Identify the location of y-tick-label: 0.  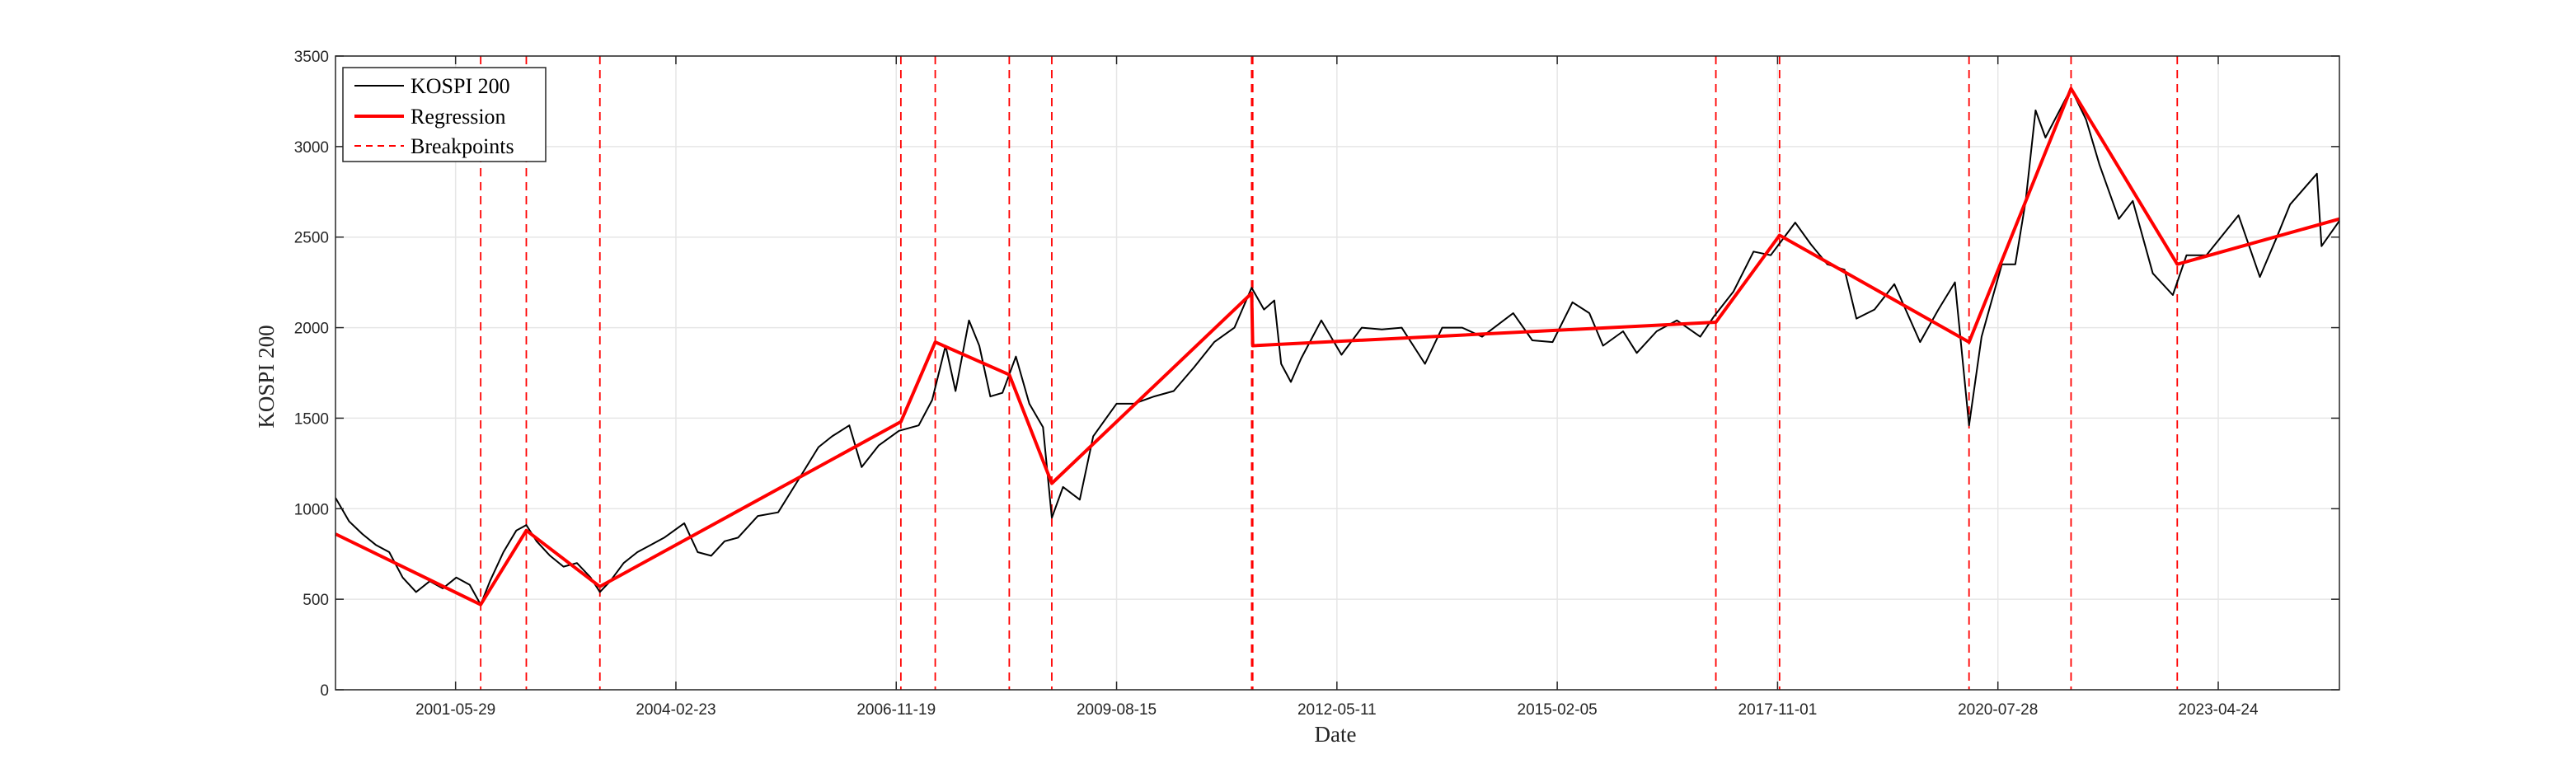
(324, 691).